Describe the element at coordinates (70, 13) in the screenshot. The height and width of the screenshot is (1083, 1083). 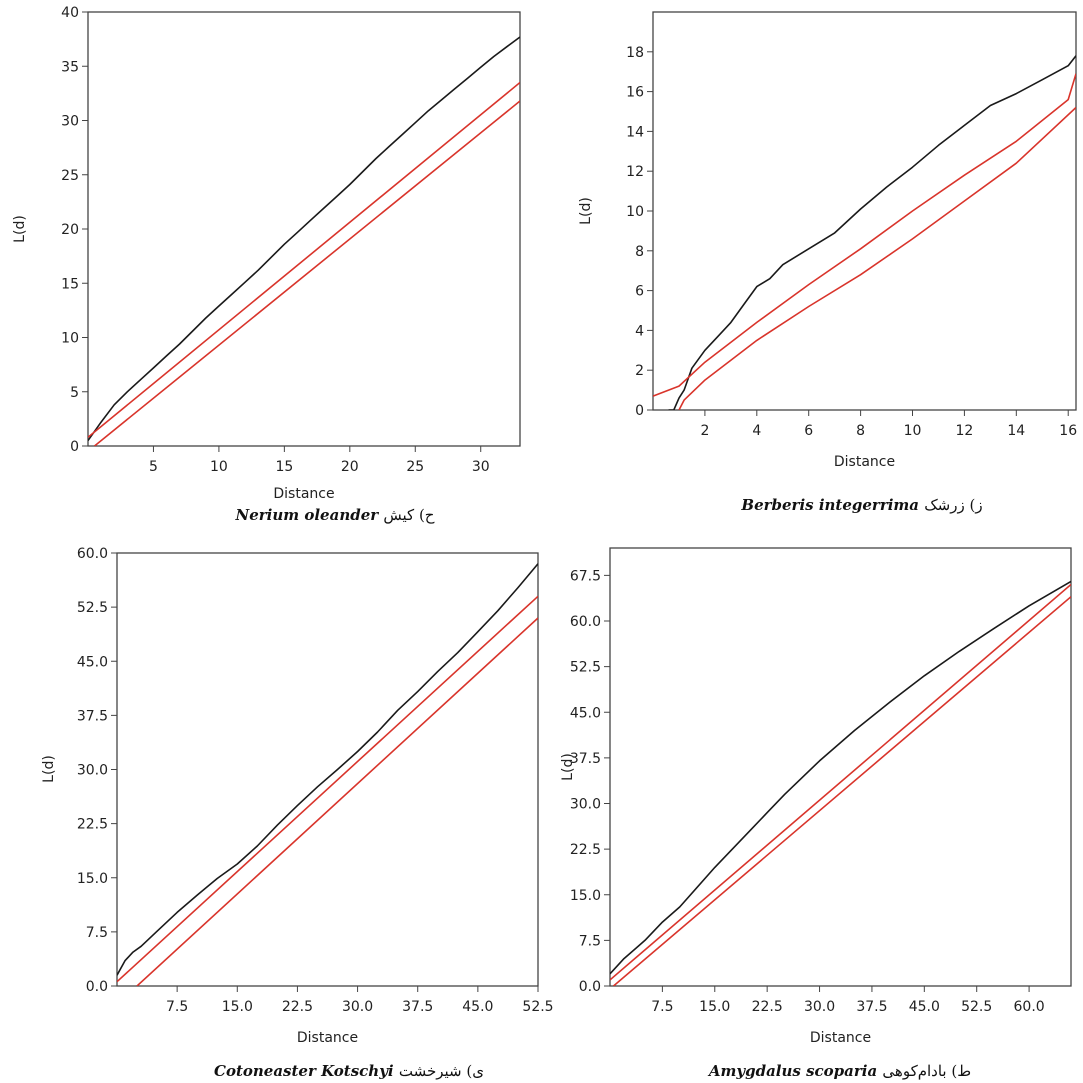
I see `y-tick-label: 40` at that location.